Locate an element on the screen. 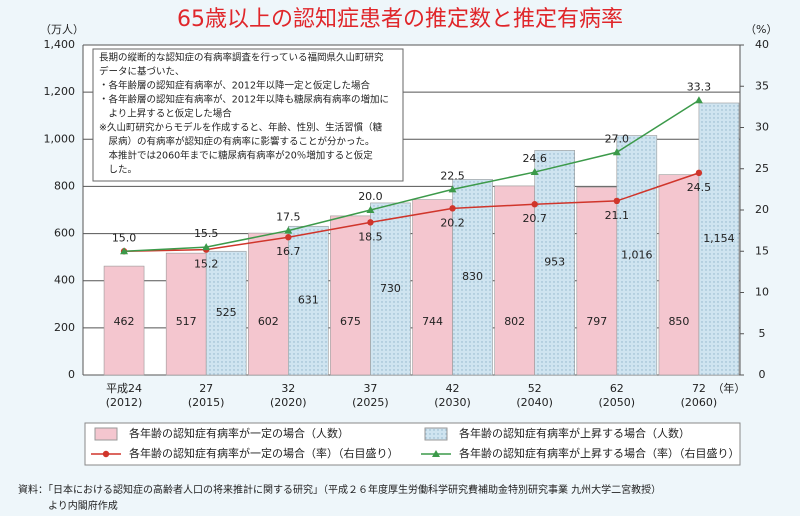 The height and width of the screenshot is (516, 800). value-label: 27.0 is located at coordinates (617, 138).